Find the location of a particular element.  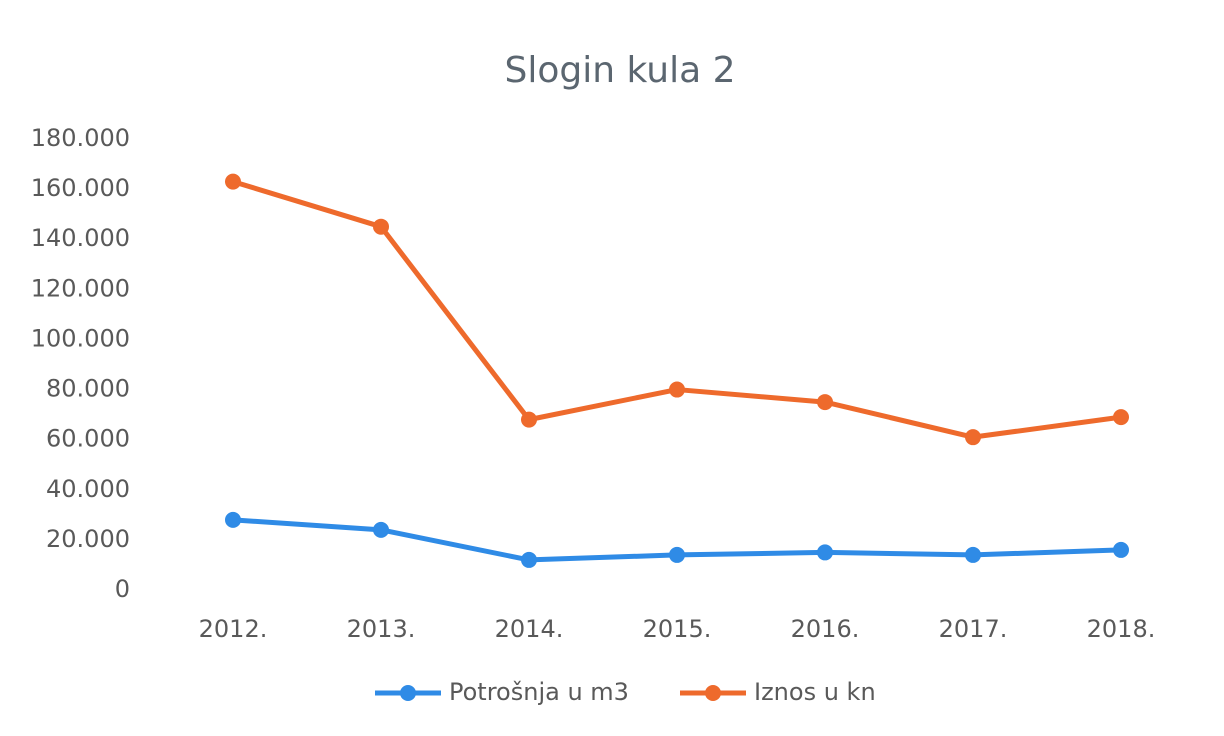

chart-title: Slogin kula 2 is located at coordinates (620, 70).